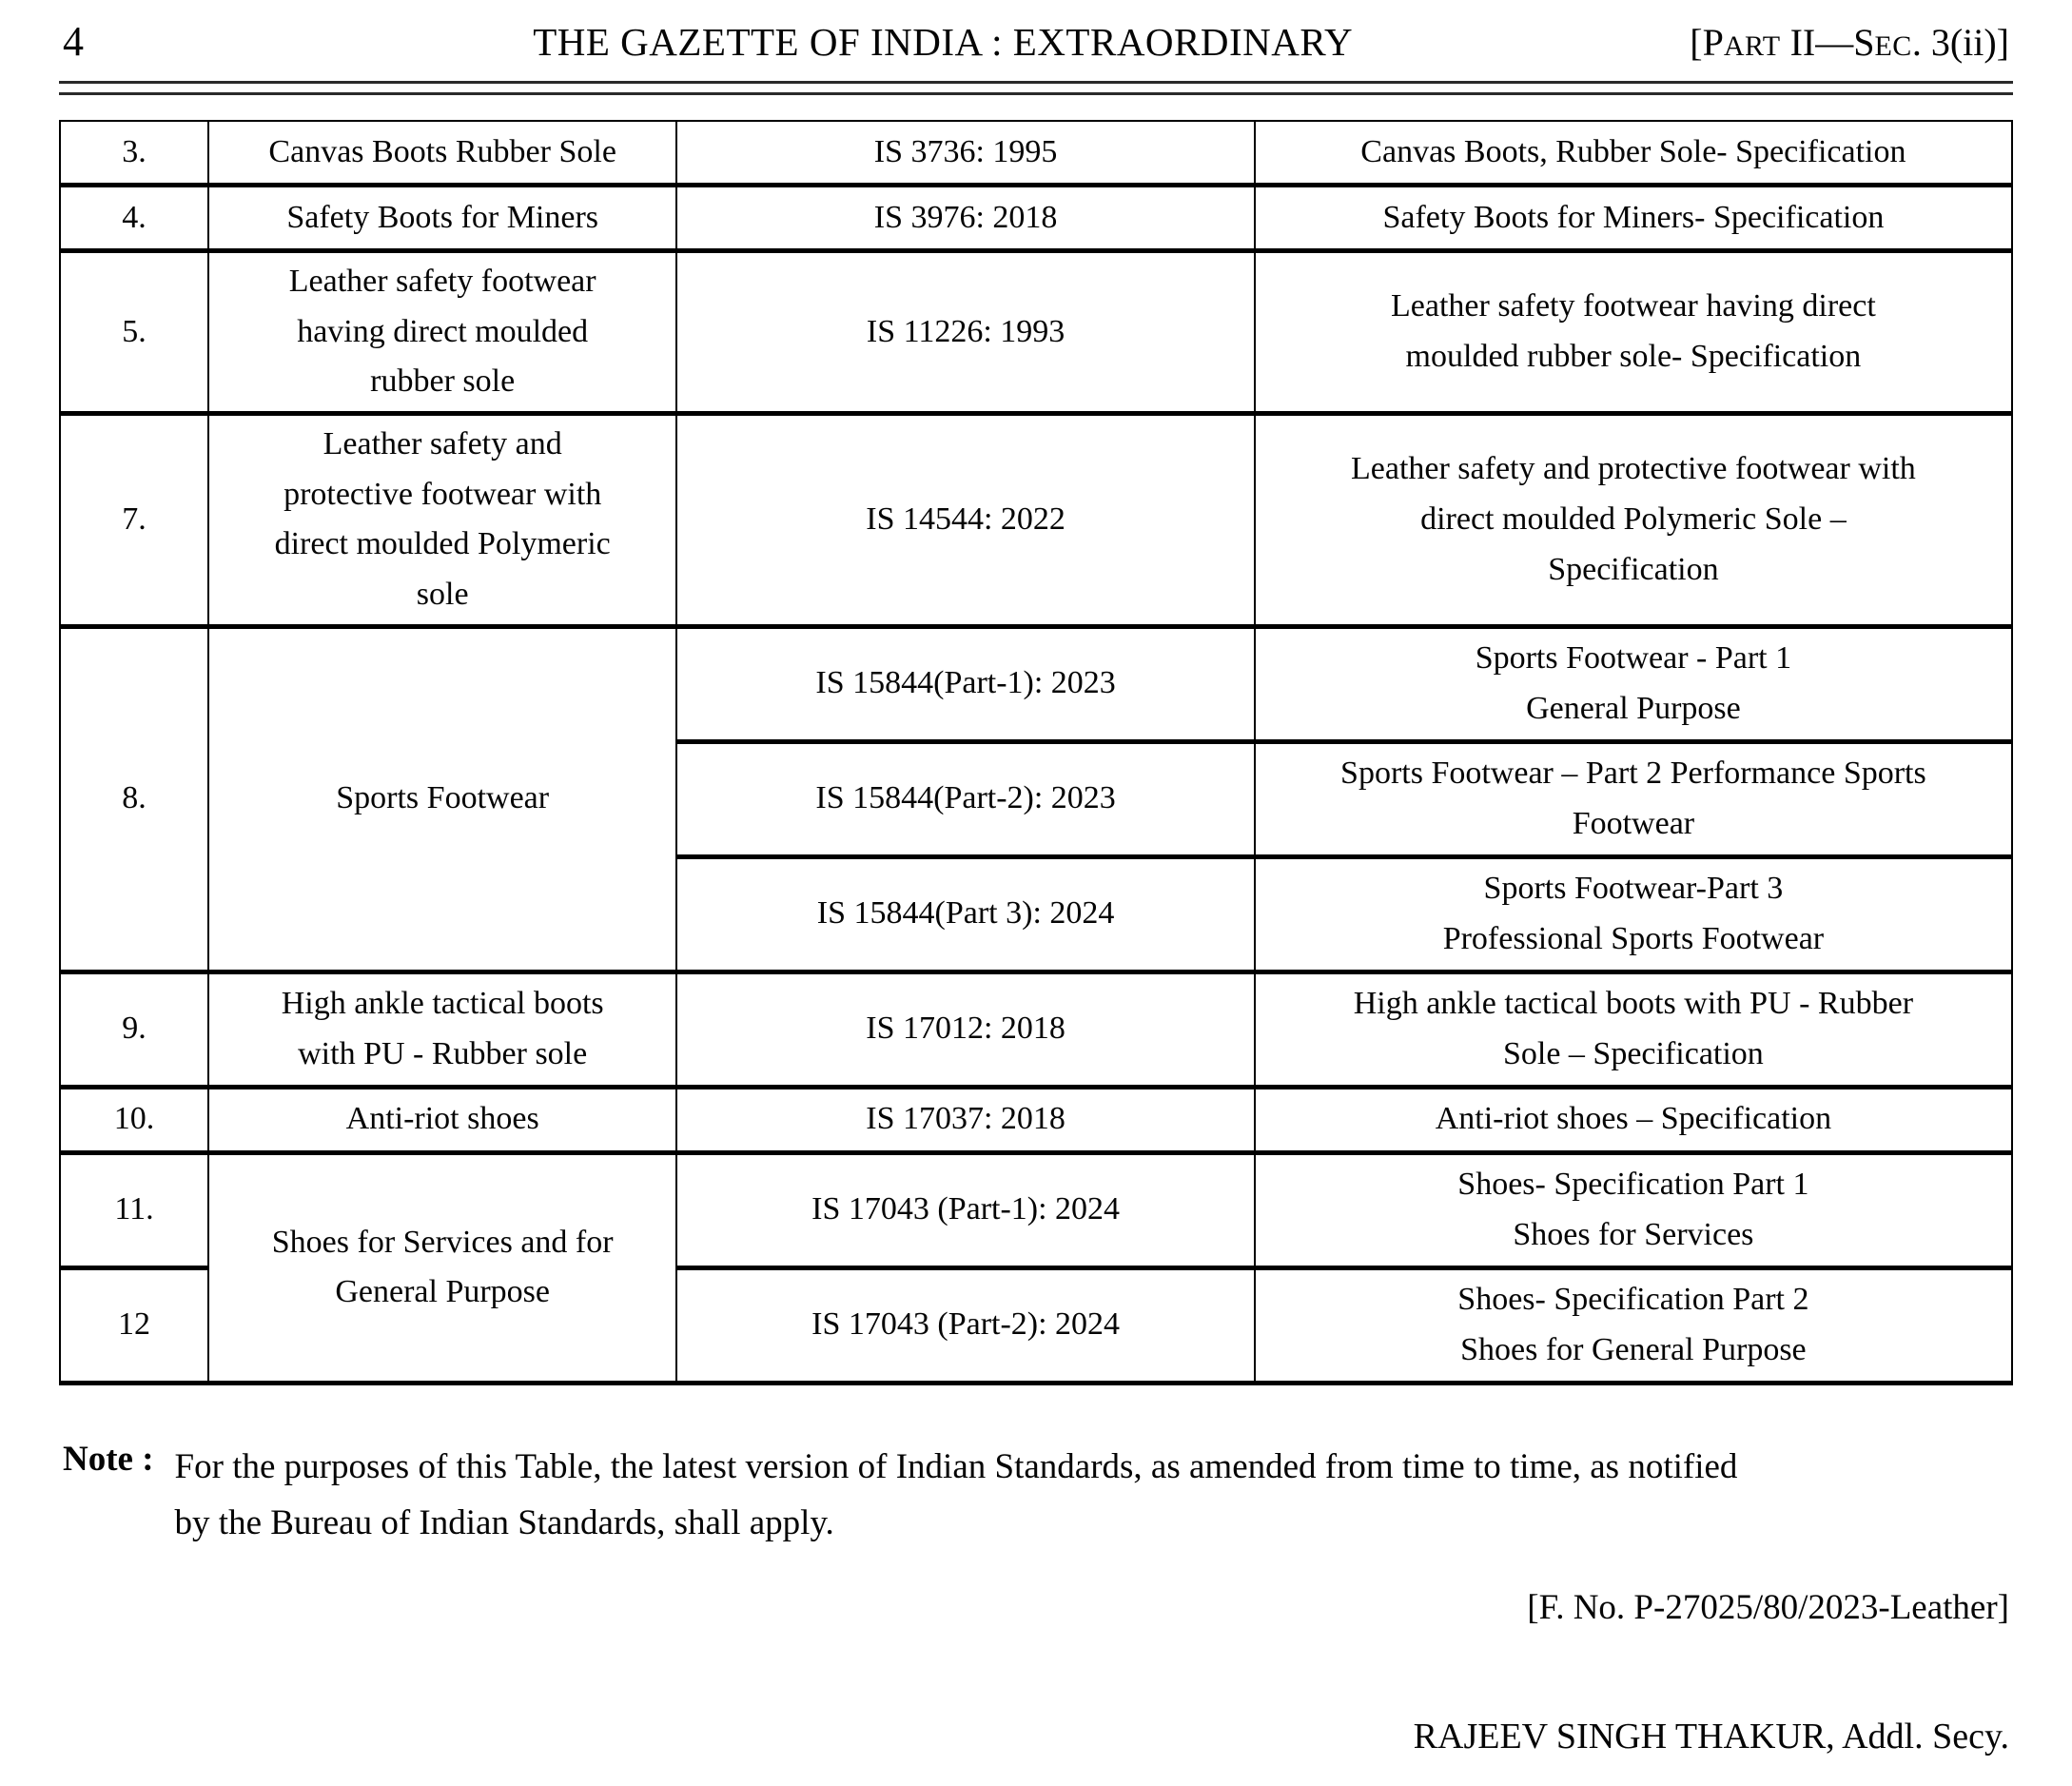 This screenshot has width=2072, height=1786. Describe the element at coordinates (134, 1325) in the screenshot. I see `serial-cell: 12` at that location.